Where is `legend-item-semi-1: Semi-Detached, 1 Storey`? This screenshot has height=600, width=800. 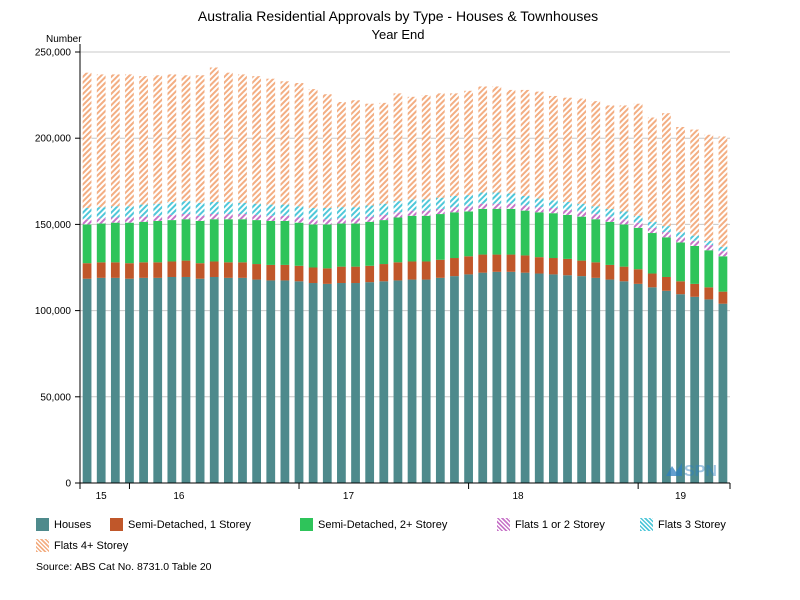
legend-item-semi-1: Semi-Detached, 1 Storey is located at coordinates (180, 524).